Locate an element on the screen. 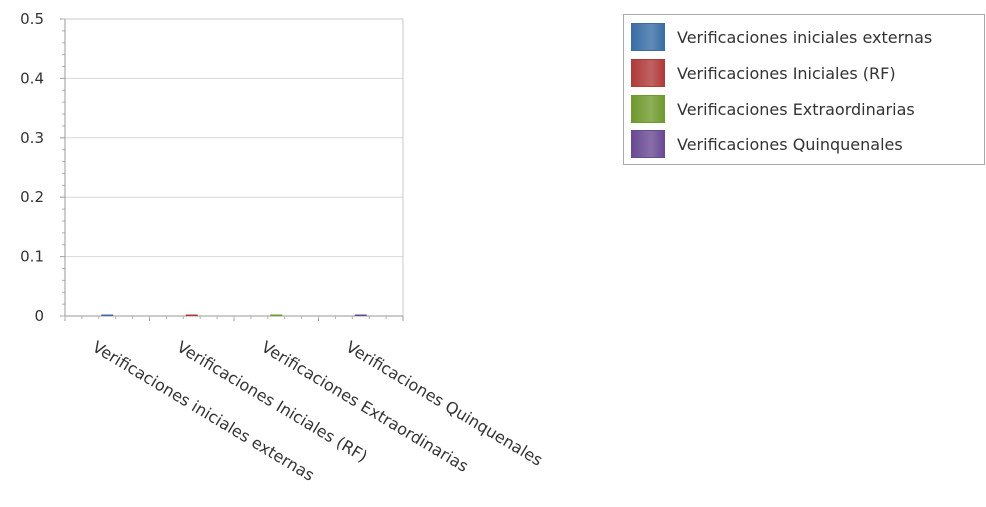 This screenshot has width=986, height=507. y-tick-label: 0.1 is located at coordinates (32, 257).